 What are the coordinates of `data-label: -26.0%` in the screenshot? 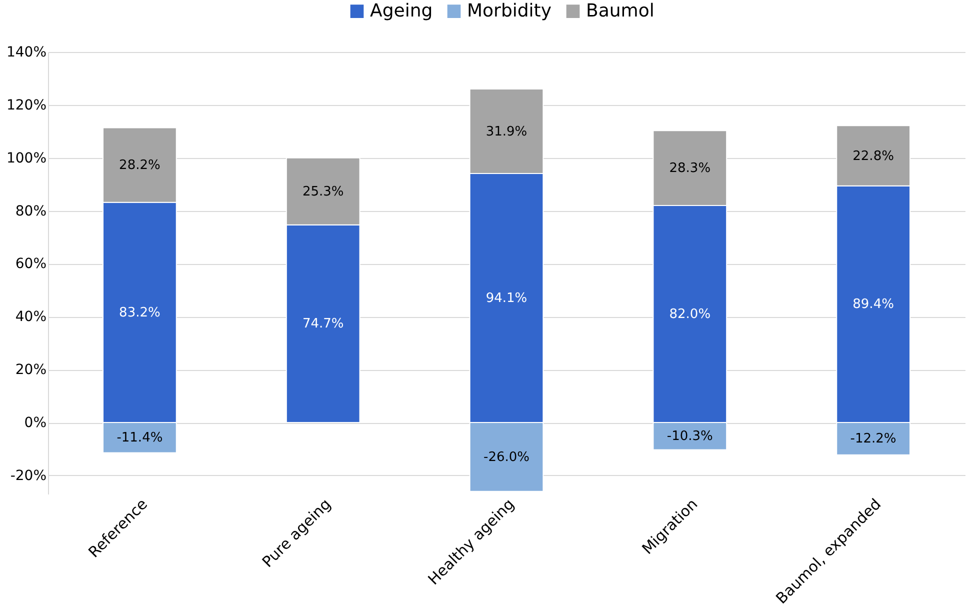 It's located at (507, 457).